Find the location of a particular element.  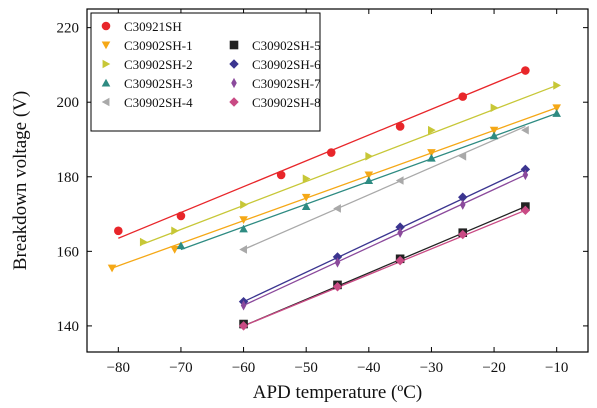

legend-label: C30902SH-8 is located at coordinates (286, 102).